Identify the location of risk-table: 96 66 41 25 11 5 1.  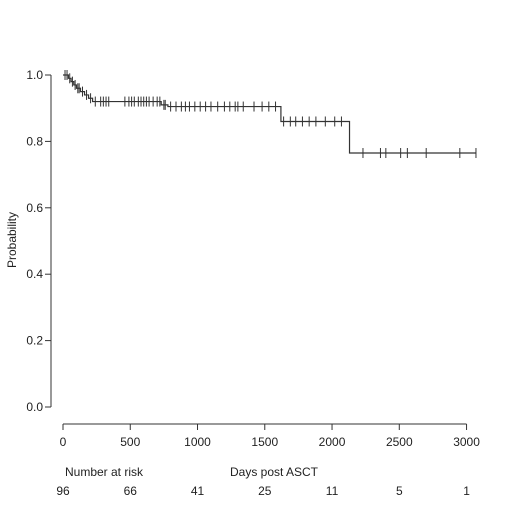
(263, 491).